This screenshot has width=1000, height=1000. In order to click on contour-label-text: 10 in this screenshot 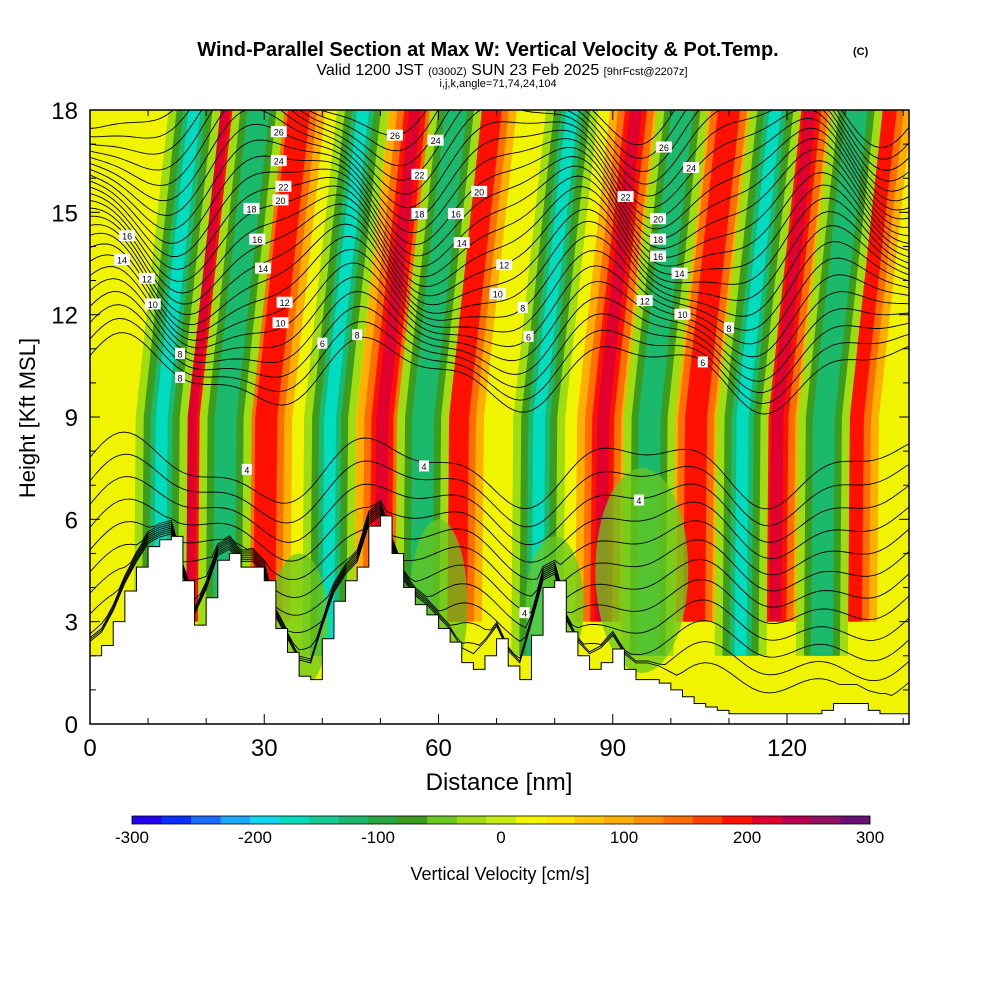, I will do `click(498, 295)`.